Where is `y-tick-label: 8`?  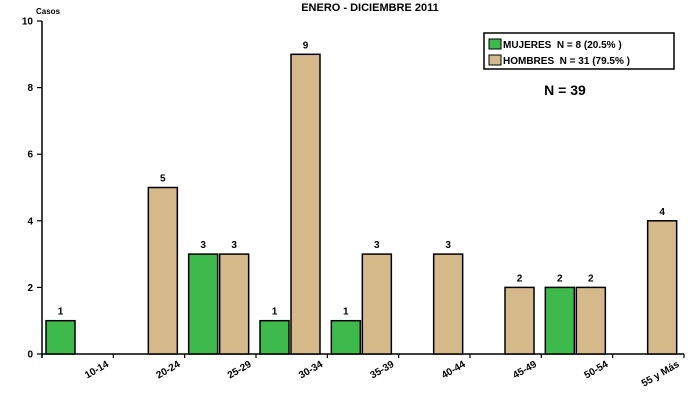 y-tick-label: 8 is located at coordinates (30, 88).